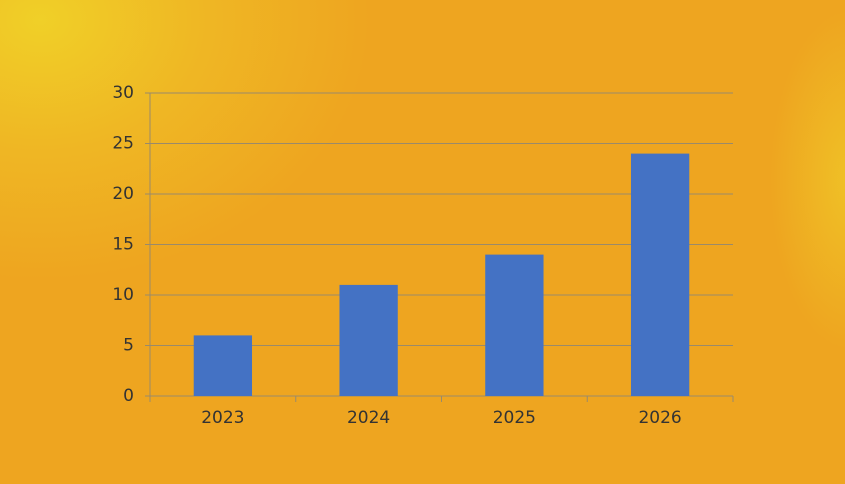 The width and height of the screenshot is (845, 484). Describe the element at coordinates (128, 396) in the screenshot. I see `y-tick-label: 0` at that location.